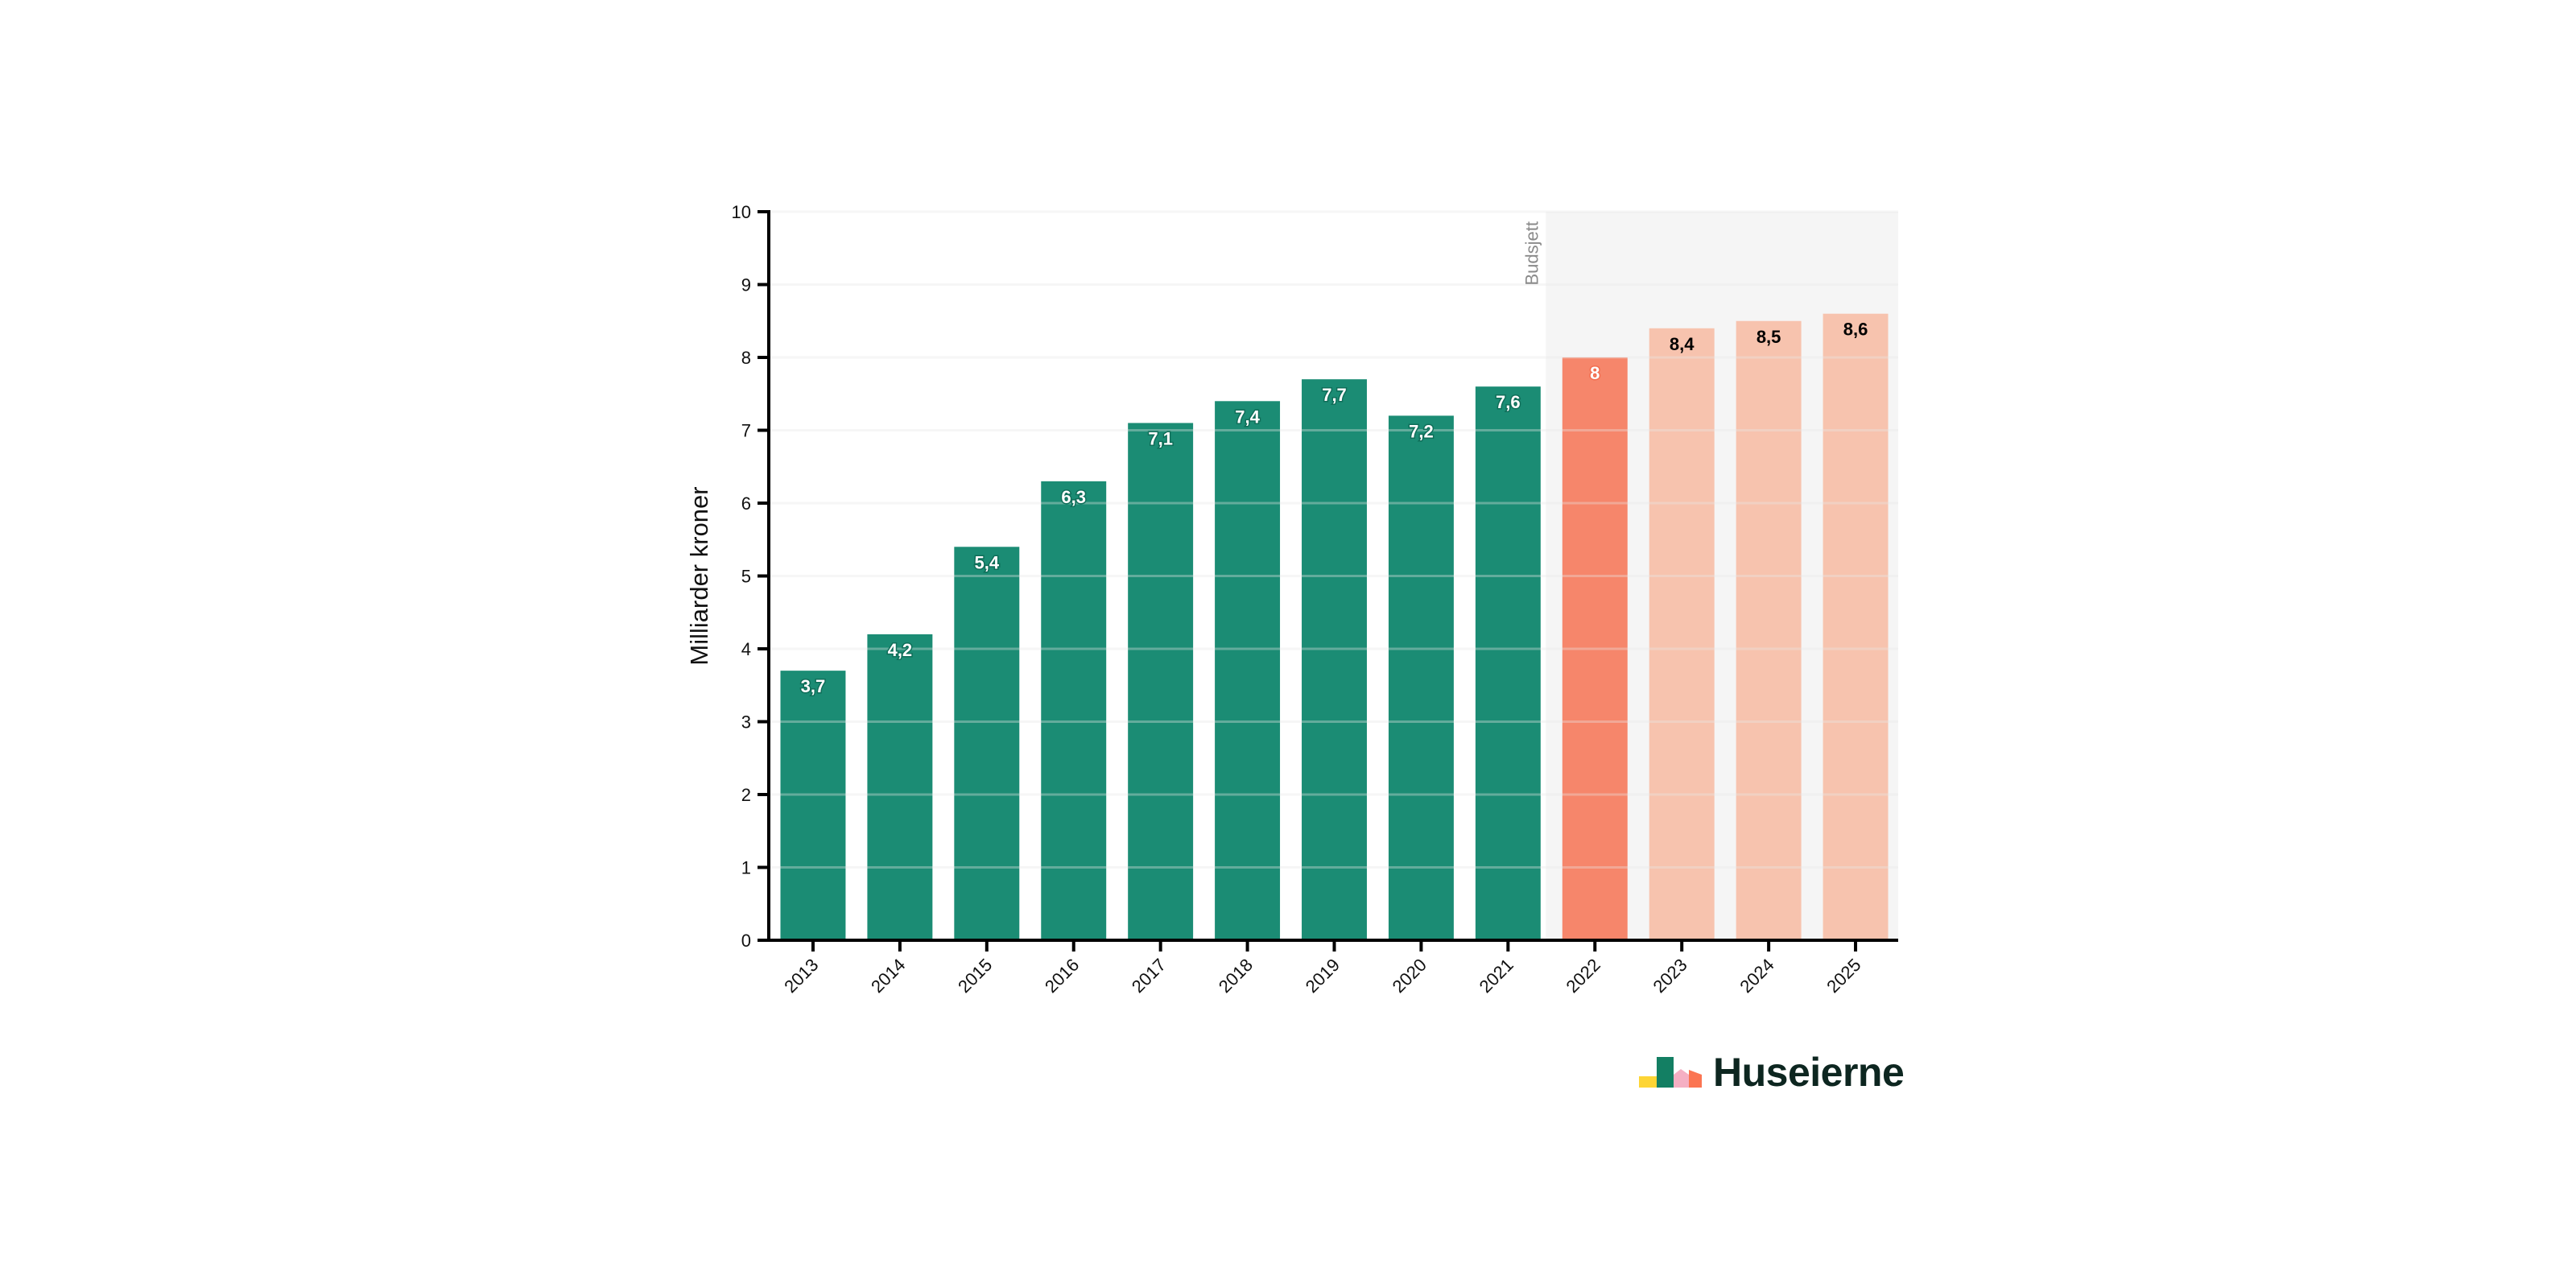 The height and width of the screenshot is (1288, 2576). What do you see at coordinates (1074, 710) in the screenshot?
I see `bar-2016` at bounding box center [1074, 710].